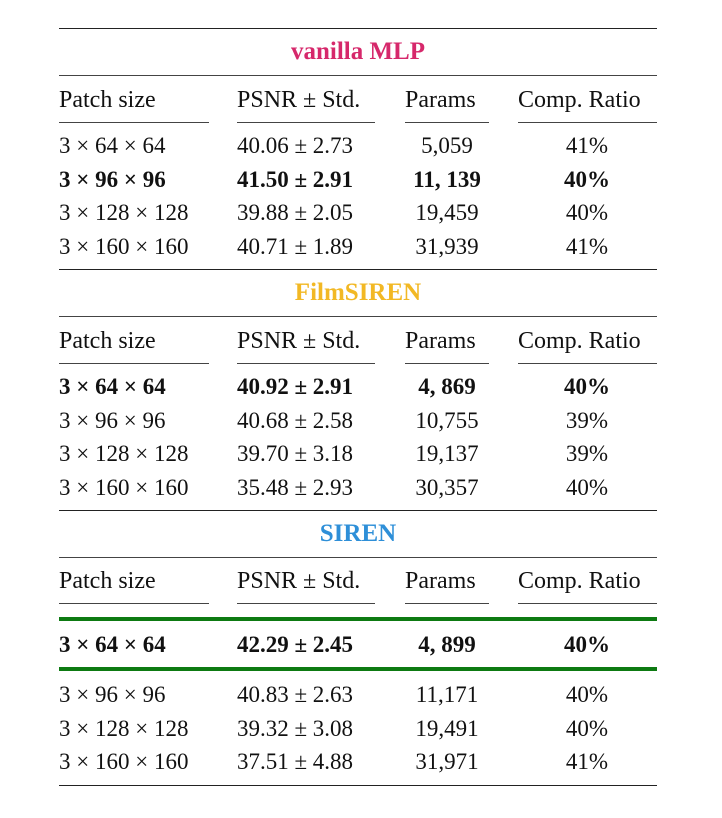  What do you see at coordinates (358, 247) in the screenshot?
I see `table-row: 3 × 160 × 160 40.71 ± 1.89 31,939 41%` at bounding box center [358, 247].